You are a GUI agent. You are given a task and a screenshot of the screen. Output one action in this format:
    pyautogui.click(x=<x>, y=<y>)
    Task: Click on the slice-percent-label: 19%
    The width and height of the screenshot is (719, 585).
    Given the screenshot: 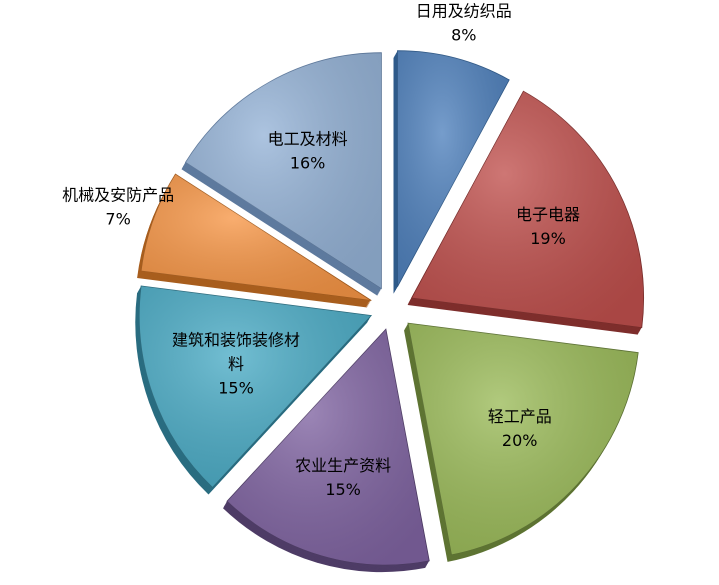 What is the action you would take?
    pyautogui.click(x=548, y=238)
    